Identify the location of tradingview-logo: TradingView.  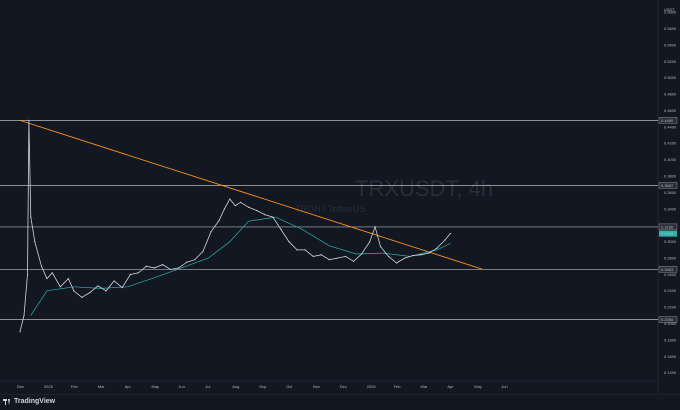
(29, 401).